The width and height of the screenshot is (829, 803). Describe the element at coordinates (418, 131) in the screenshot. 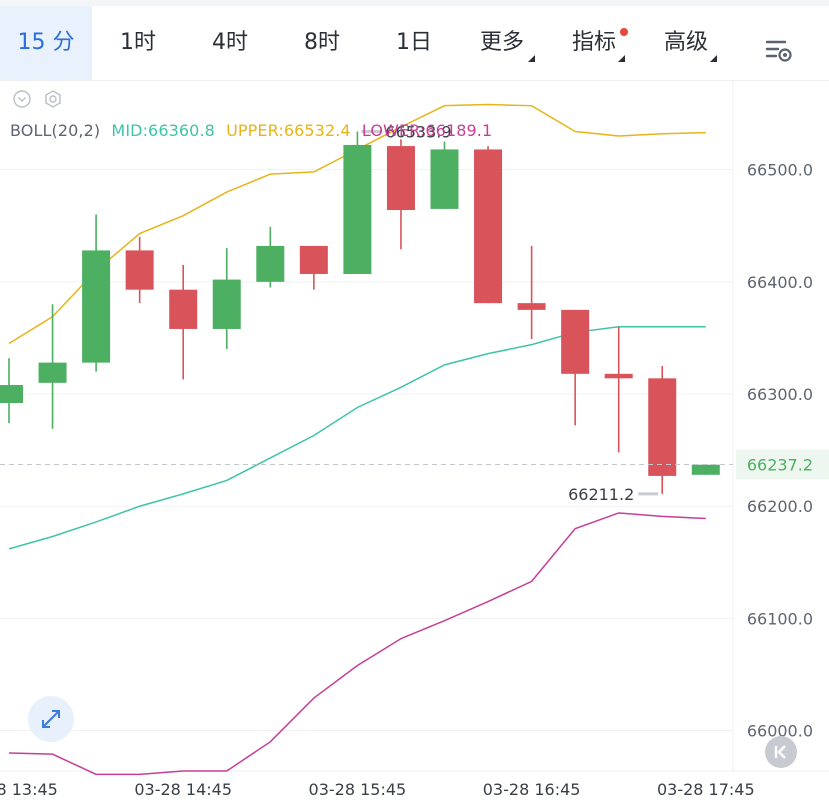

I see `max-price-label: 66533.9` at that location.